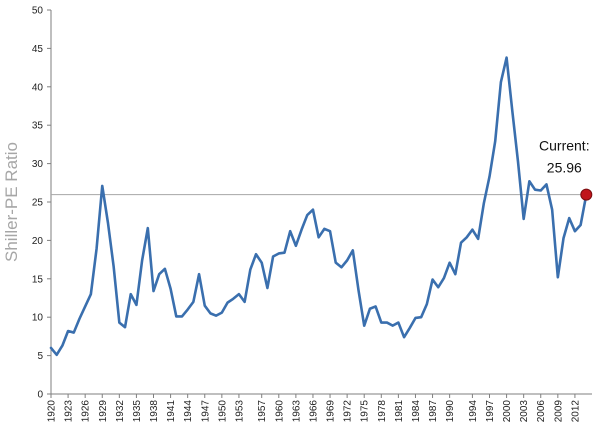  I want to click on y-tick-label: 35, so click(38, 126).